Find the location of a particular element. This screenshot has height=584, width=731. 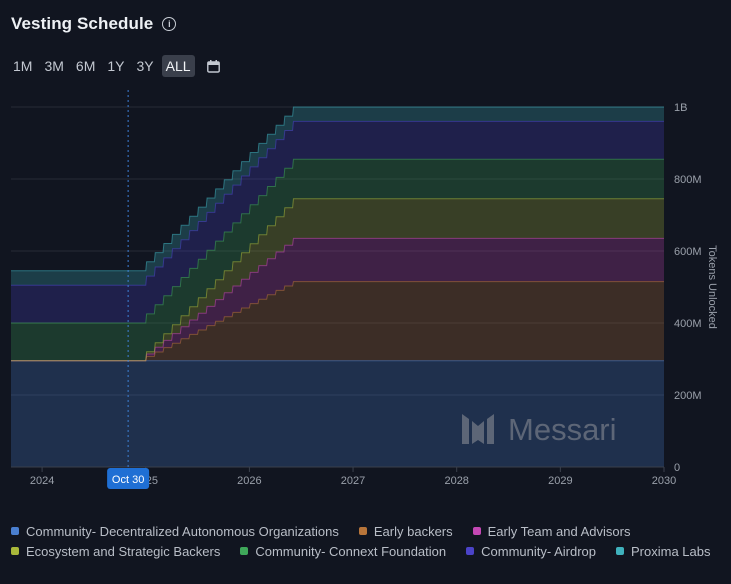

x-tick-label: 2027 is located at coordinates (353, 481).